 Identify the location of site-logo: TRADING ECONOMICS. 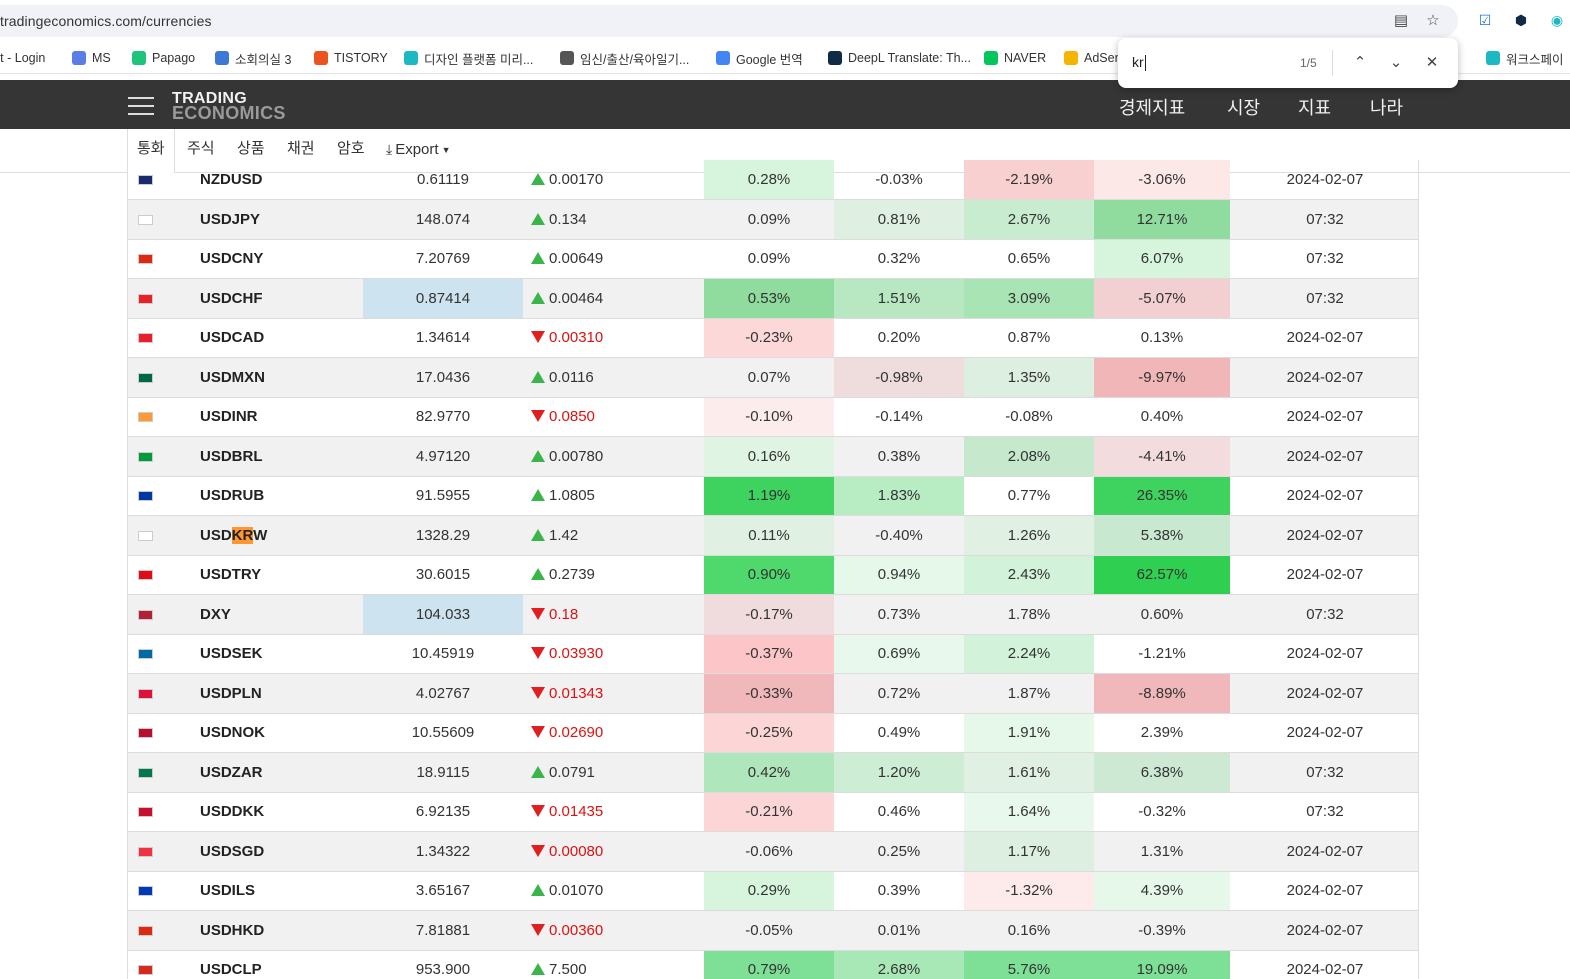
(229, 106).